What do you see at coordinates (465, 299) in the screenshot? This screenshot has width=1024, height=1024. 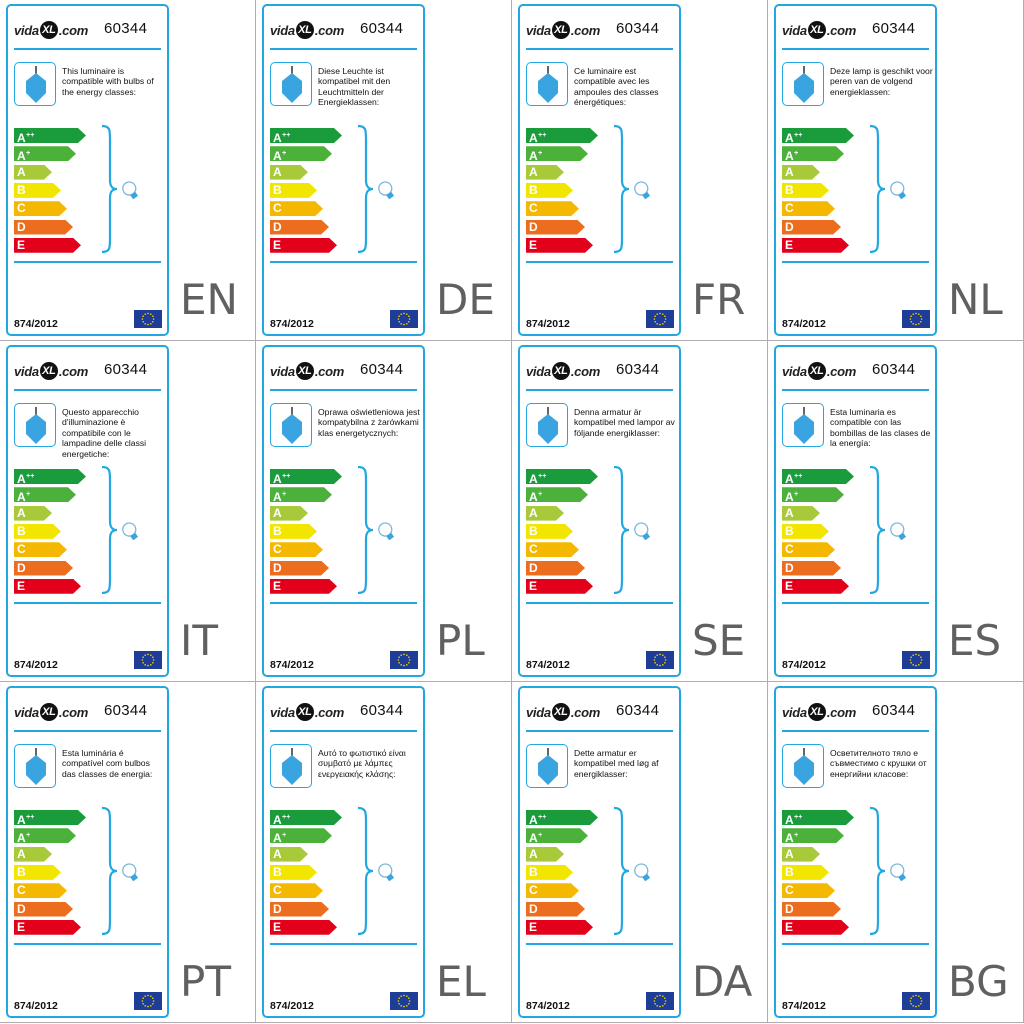 I see `language-code: DE` at bounding box center [465, 299].